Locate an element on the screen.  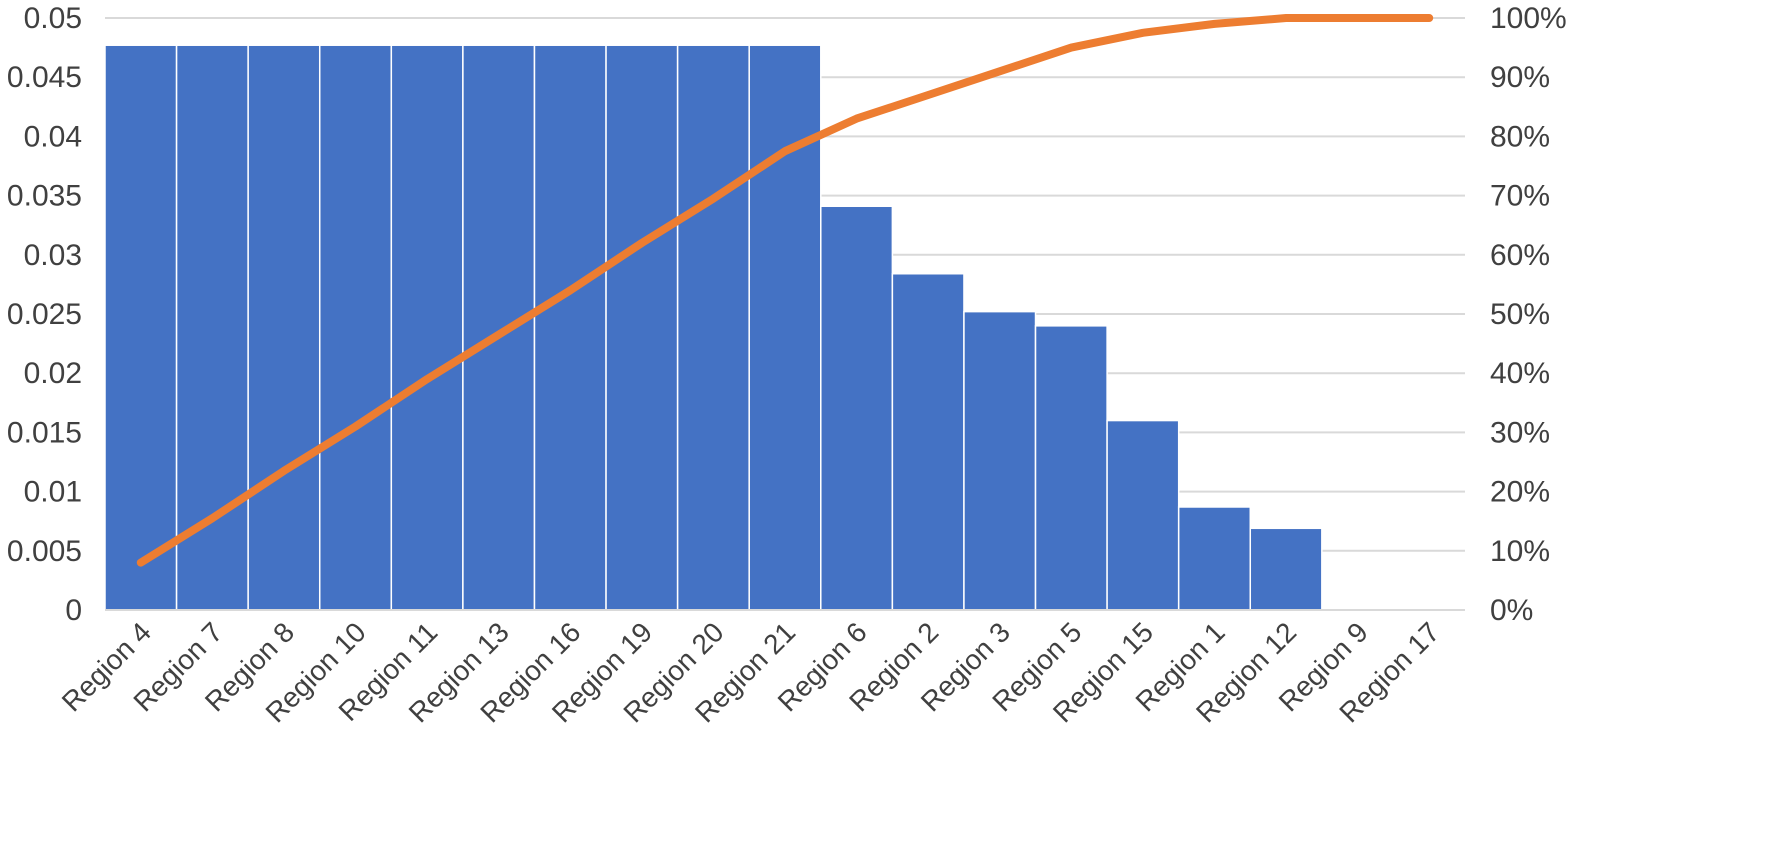
right-tick-label: 100% is located at coordinates (1528, 18).